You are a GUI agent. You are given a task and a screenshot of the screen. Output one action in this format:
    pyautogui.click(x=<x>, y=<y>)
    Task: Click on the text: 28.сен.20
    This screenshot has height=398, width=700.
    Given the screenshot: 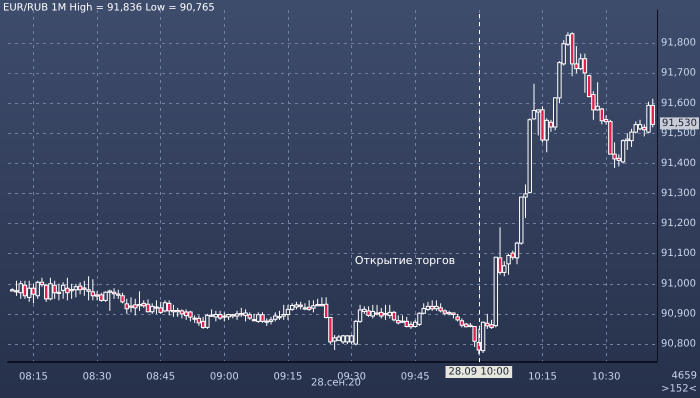 What is the action you would take?
    pyautogui.click(x=336, y=383)
    